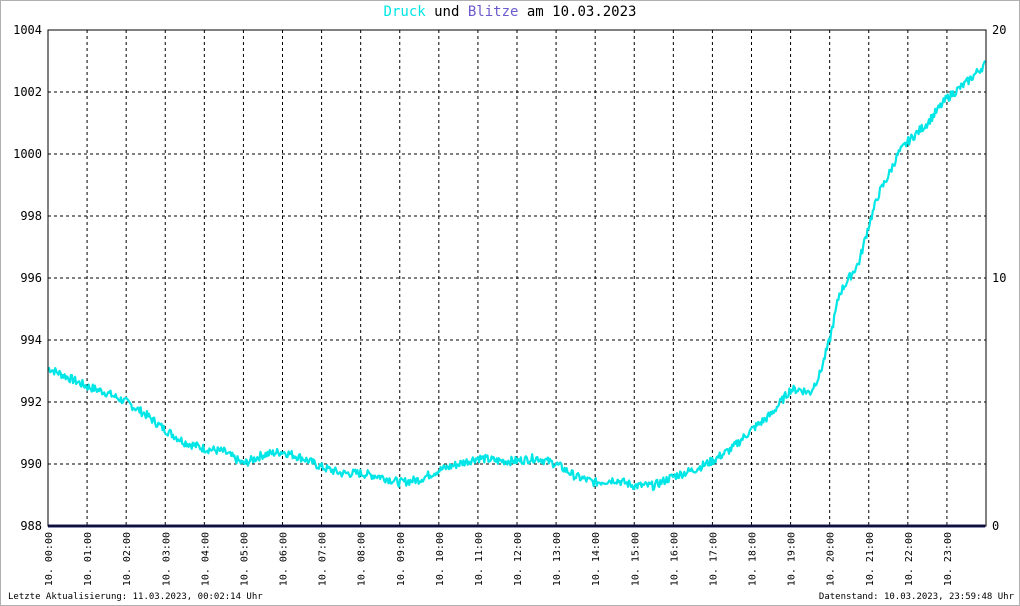 The image size is (1020, 606). Describe the element at coordinates (447, 12) in the screenshot. I see `title-und: und` at that location.